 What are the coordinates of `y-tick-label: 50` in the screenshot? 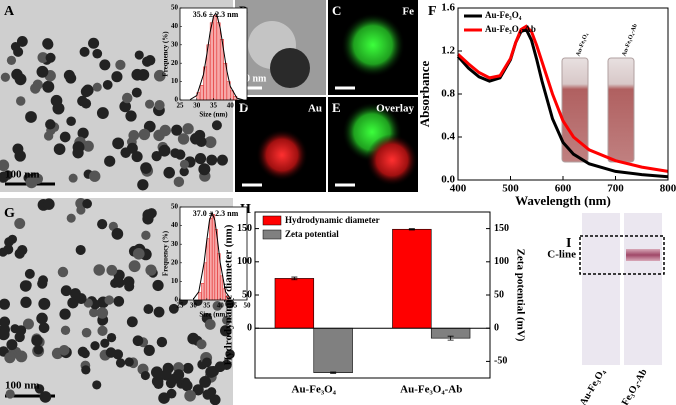 It's located at (175, 8).